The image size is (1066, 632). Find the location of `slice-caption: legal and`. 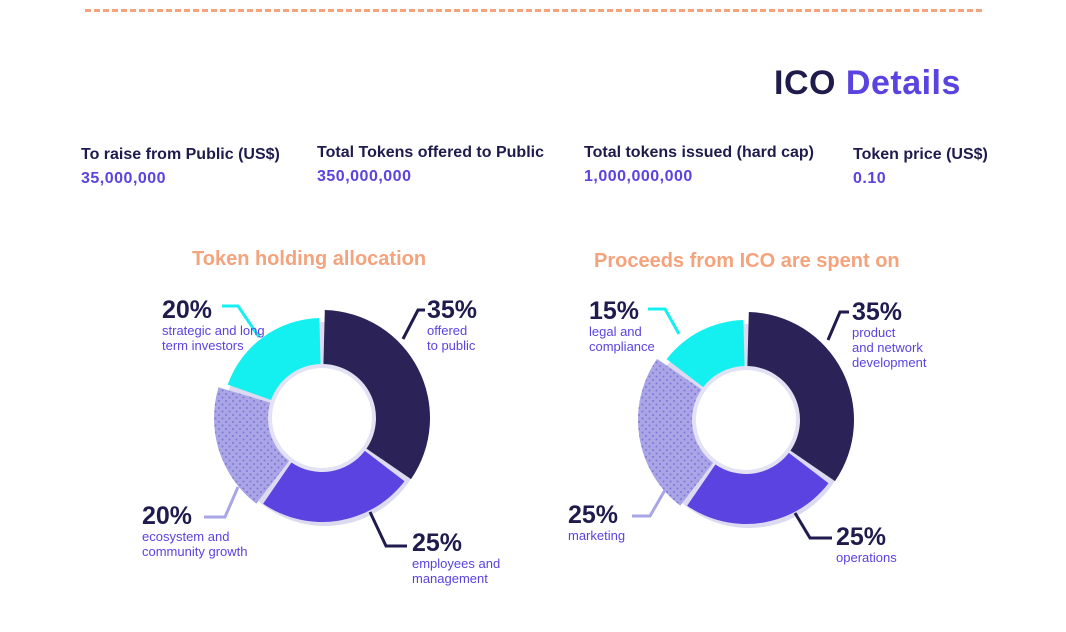

slice-caption: legal and is located at coordinates (615, 331).